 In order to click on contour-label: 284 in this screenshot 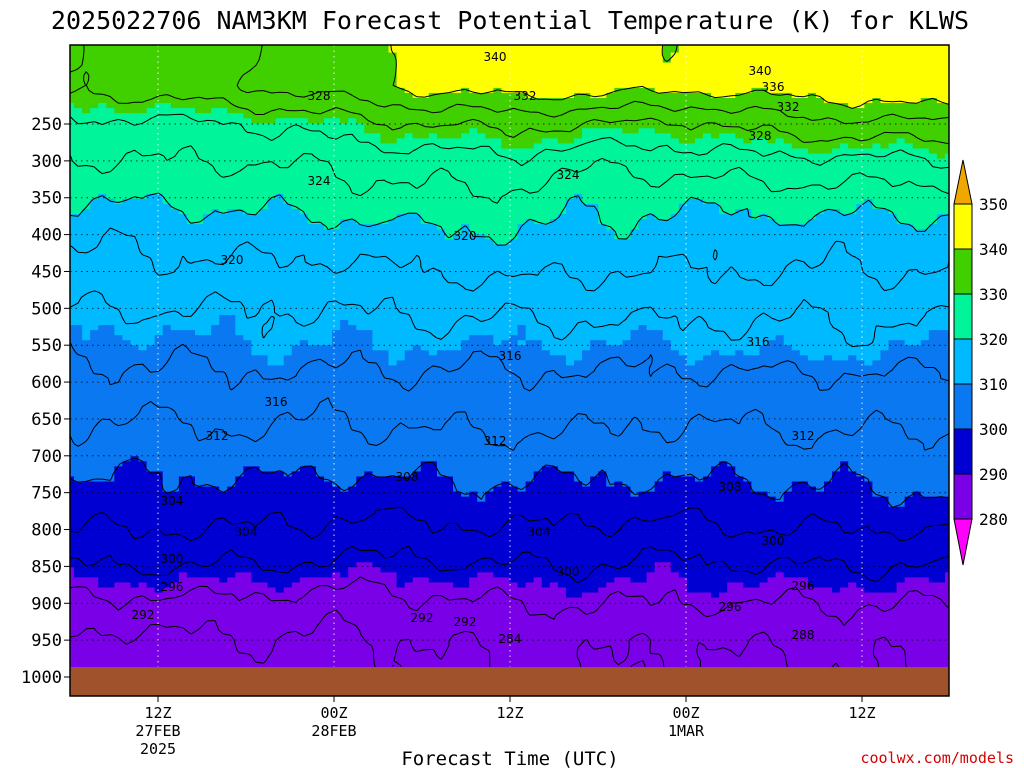, I will do `click(510, 639)`.